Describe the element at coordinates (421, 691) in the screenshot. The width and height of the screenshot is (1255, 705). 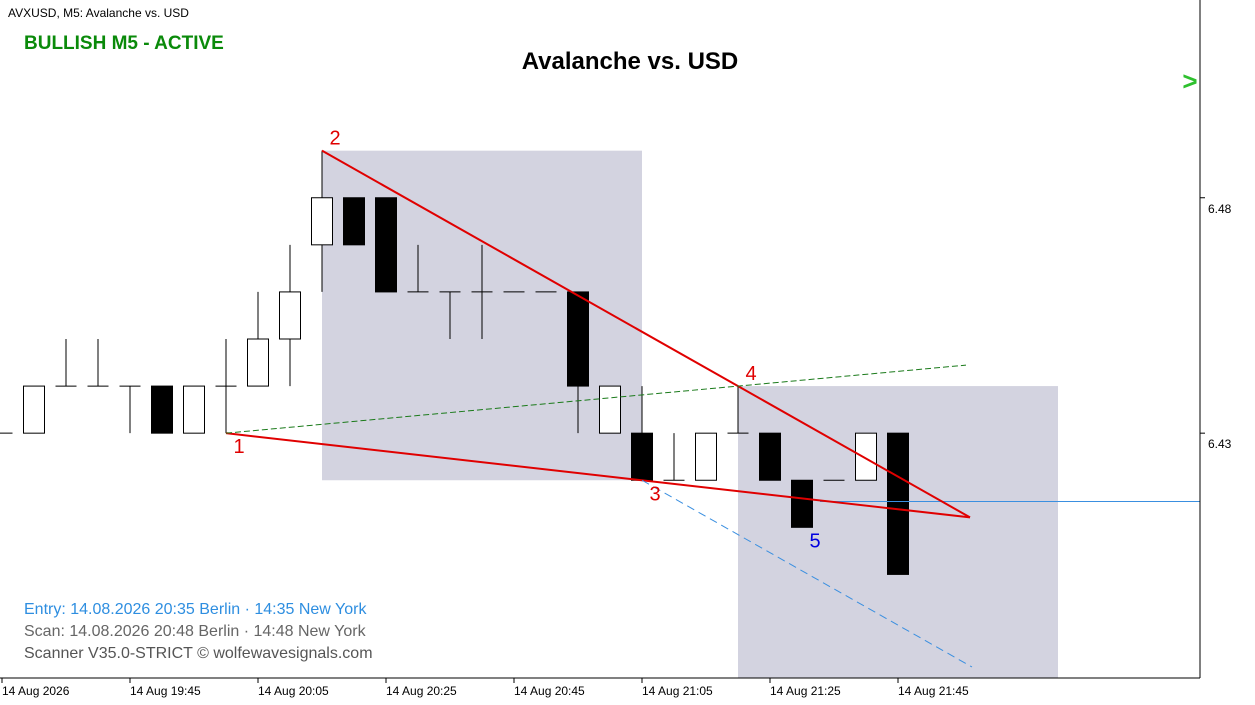
I see `x-tick-label: 14 Aug 20:25` at that location.